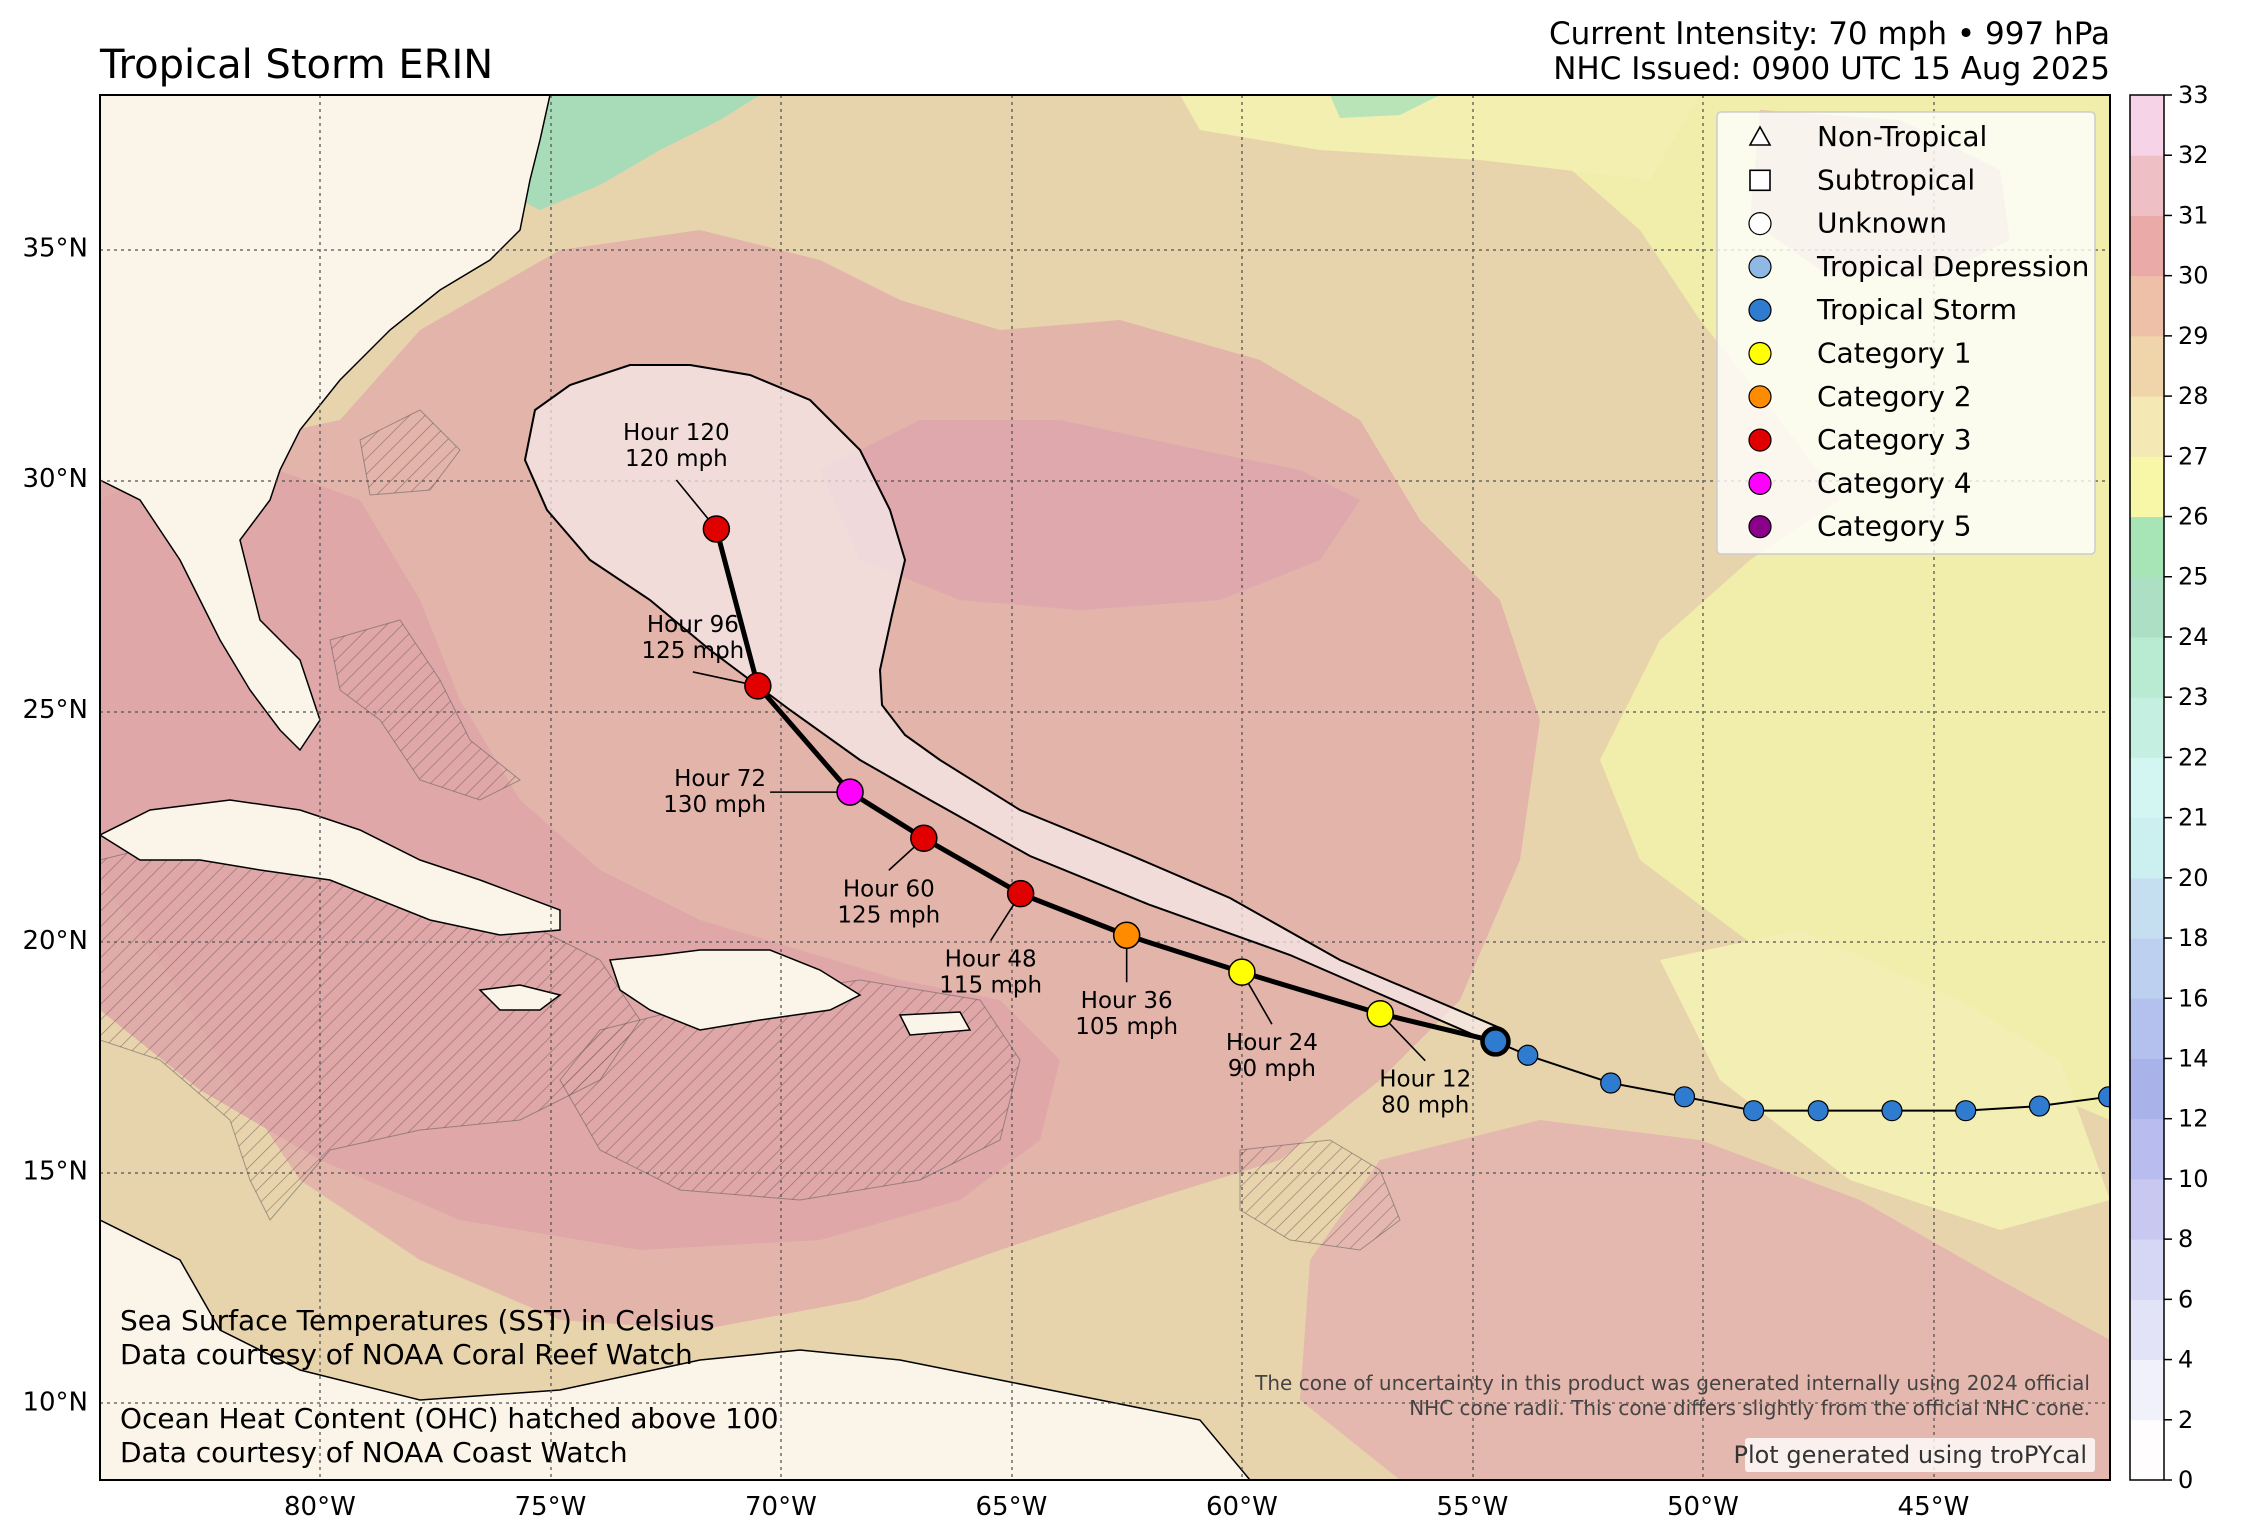 The image size is (2263, 1538). Describe the element at coordinates (1847, 223) in the screenshot. I see `legend-item-unknown: Unknown` at that location.